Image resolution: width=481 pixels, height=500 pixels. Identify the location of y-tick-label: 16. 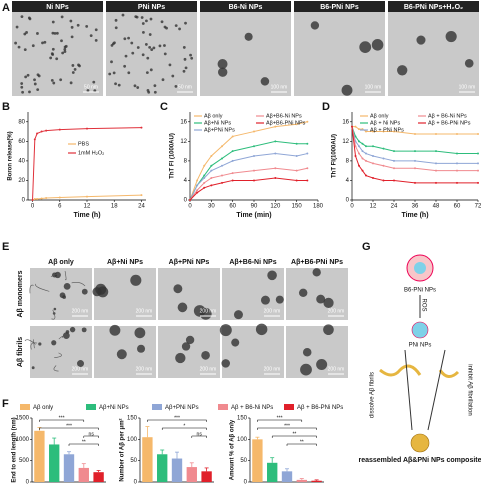
(345, 122).